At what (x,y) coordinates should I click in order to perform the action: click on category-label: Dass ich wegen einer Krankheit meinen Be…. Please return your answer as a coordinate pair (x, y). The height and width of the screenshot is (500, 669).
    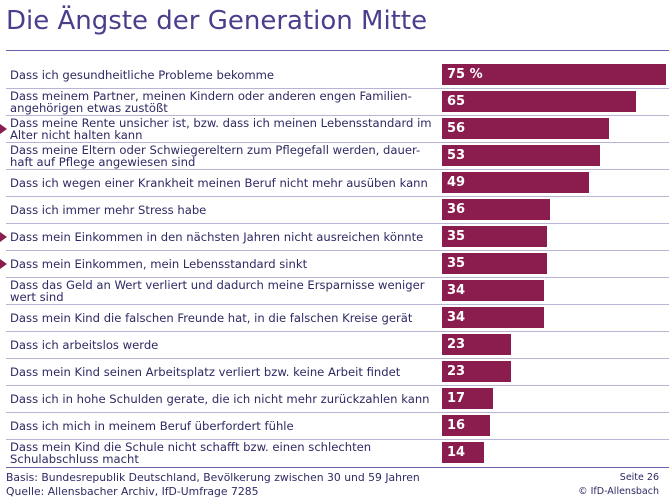
    Looking at the image, I should click on (219, 182).